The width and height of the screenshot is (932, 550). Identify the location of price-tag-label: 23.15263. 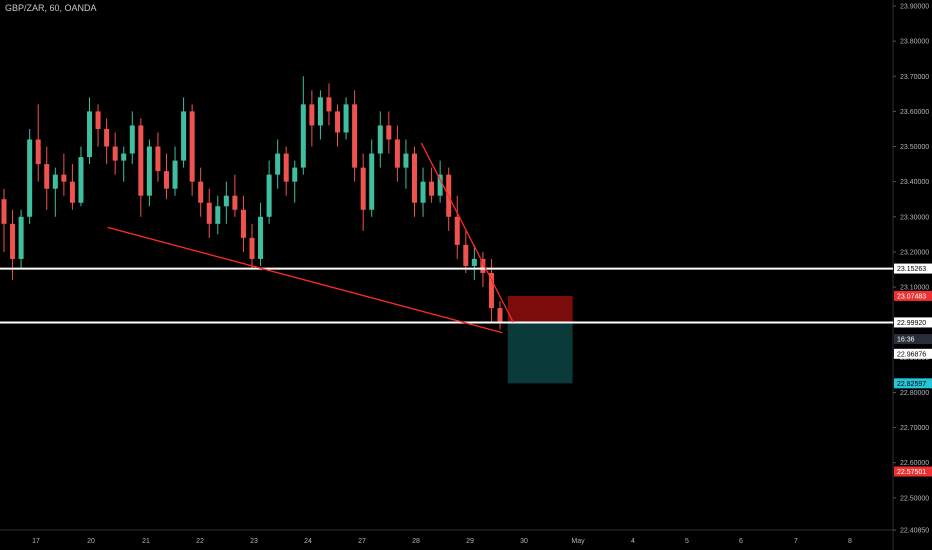
(911, 269).